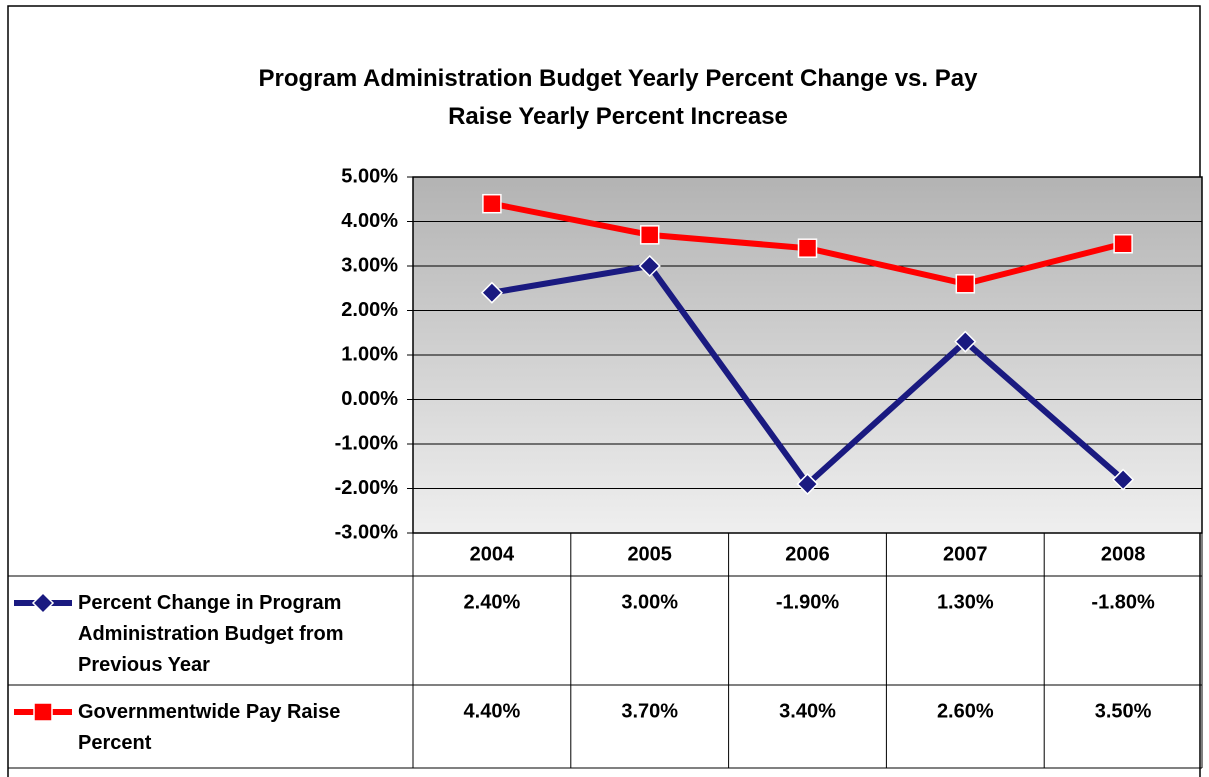 The width and height of the screenshot is (1209, 777). What do you see at coordinates (807, 711) in the screenshot?
I see `table-value: 3.40%` at bounding box center [807, 711].